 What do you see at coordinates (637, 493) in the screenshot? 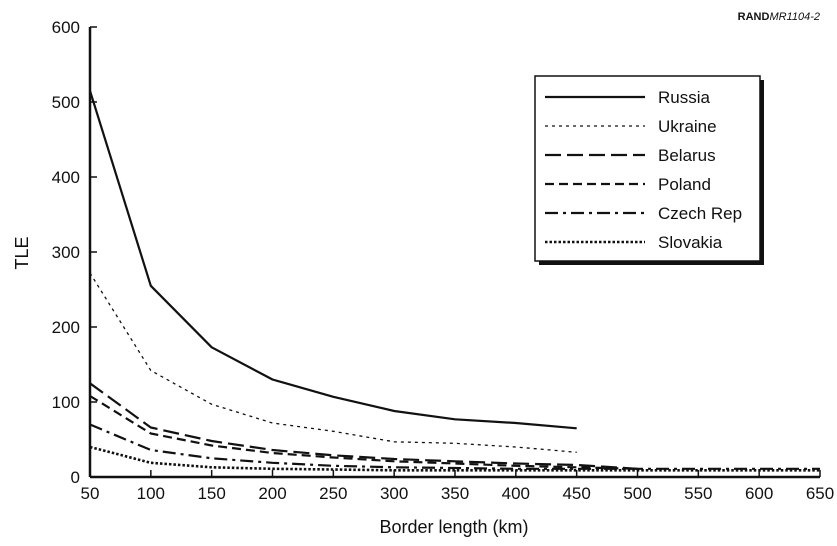
I see `x-tick-label: 500` at bounding box center [637, 493].